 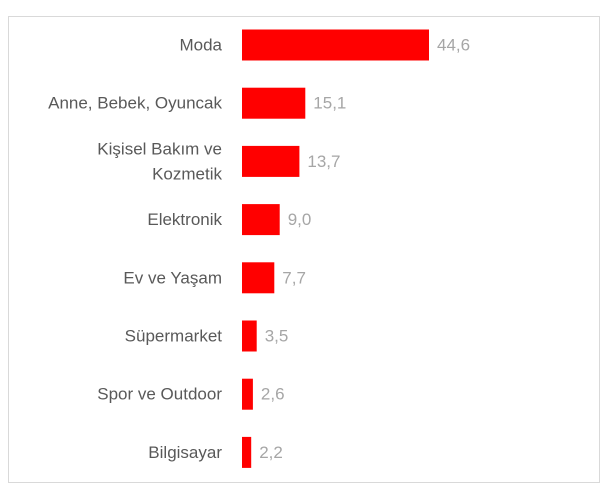 I want to click on category-label-line: Ev ve Yaşam, so click(x=172, y=277).